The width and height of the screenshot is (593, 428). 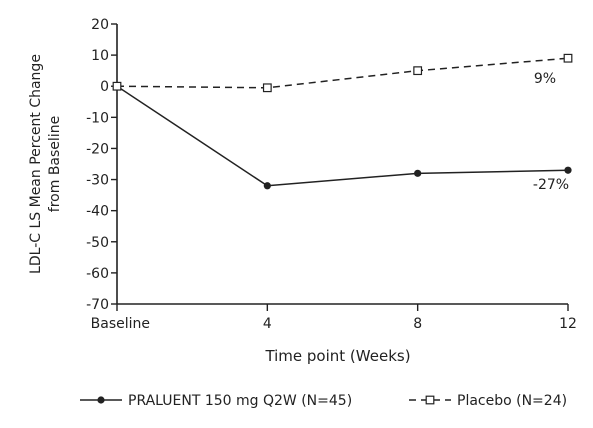 What do you see at coordinates (55, 164) in the screenshot?
I see `y-axis-title-line: from Baseline` at bounding box center [55, 164].